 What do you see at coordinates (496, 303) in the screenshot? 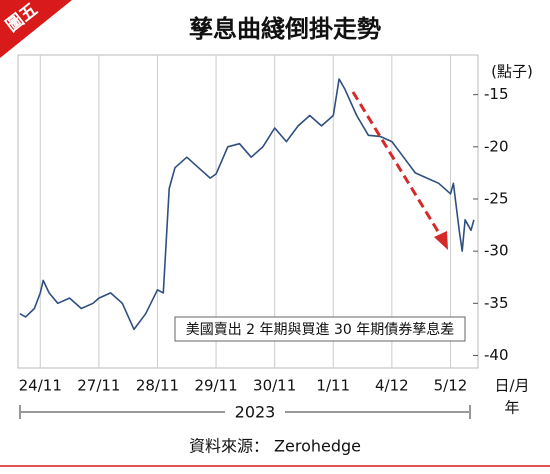
I see `y-tick-label: -35` at bounding box center [496, 303].